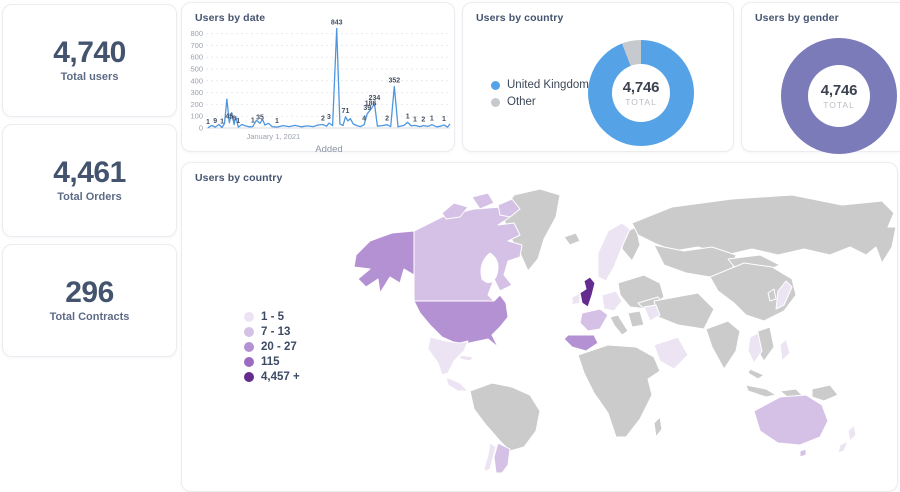 This screenshot has height=492, width=900. What do you see at coordinates (89, 197) in the screenshot?
I see `total-orders-label: Total Orders` at bounding box center [89, 197].